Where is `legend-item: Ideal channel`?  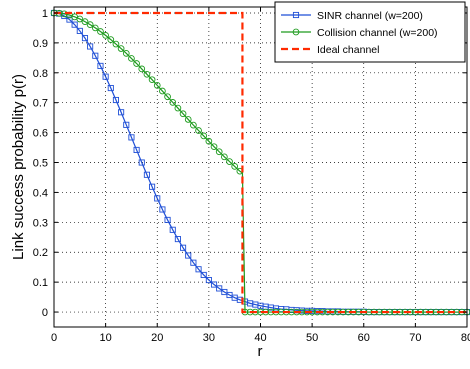
legend-item: Ideal channel is located at coordinates (330, 50).